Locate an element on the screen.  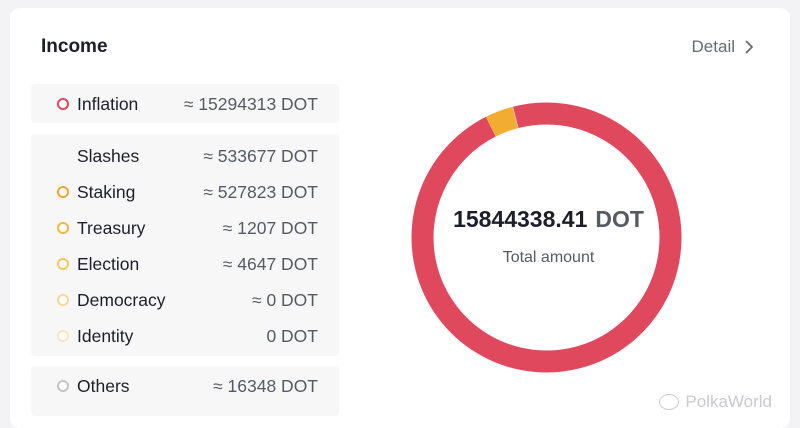
list-item: Slashes ≈ 533677 DOT is located at coordinates (185, 156).